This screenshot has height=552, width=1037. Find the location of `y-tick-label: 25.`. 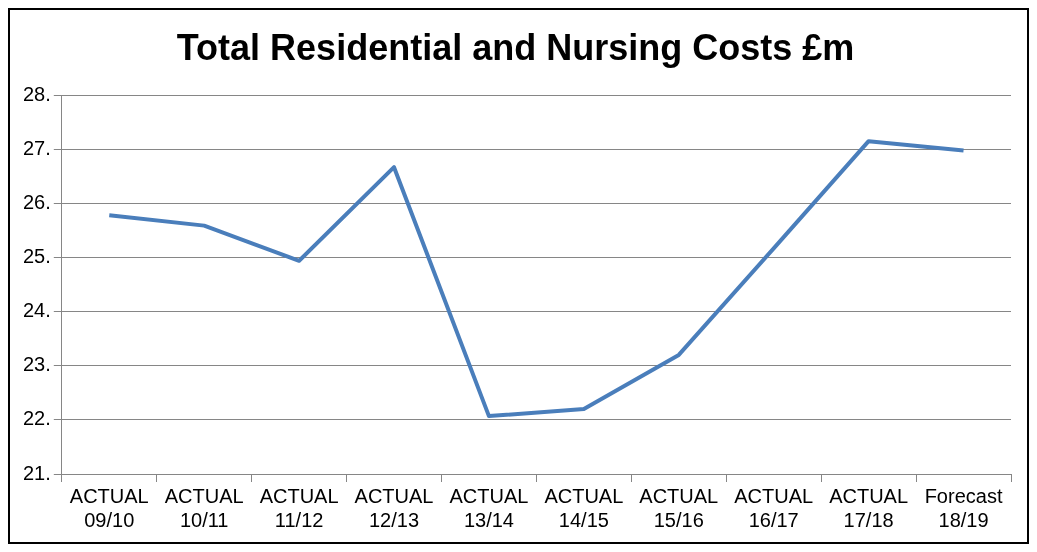

y-tick-label: 25. is located at coordinates (36, 256).